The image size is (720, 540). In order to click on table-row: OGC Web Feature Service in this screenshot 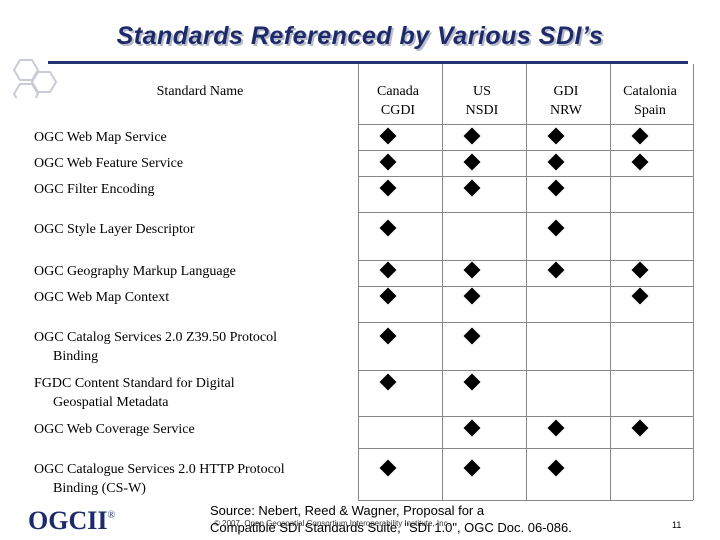, I will do `click(194, 163)`.